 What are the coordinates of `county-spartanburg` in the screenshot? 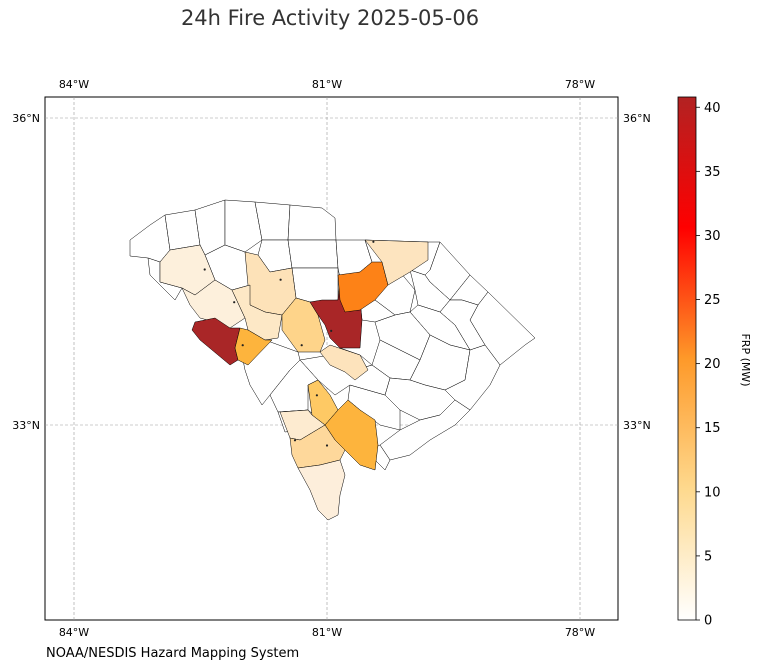 It's located at (243, 226).